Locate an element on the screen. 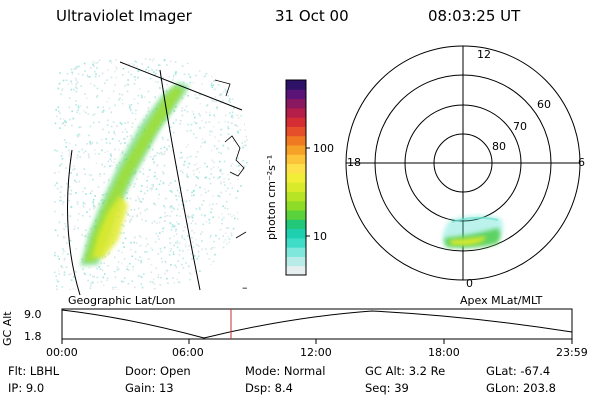 Image resolution: width=600 pixels, height=400 pixels. grid-line is located at coordinates (181, 86).